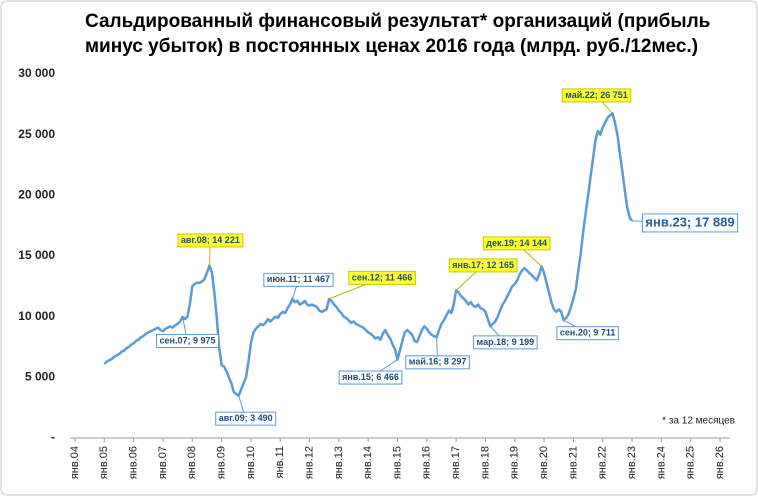  What do you see at coordinates (36, 73) in the screenshot?
I see `y-tick-label: 30 000` at bounding box center [36, 73].